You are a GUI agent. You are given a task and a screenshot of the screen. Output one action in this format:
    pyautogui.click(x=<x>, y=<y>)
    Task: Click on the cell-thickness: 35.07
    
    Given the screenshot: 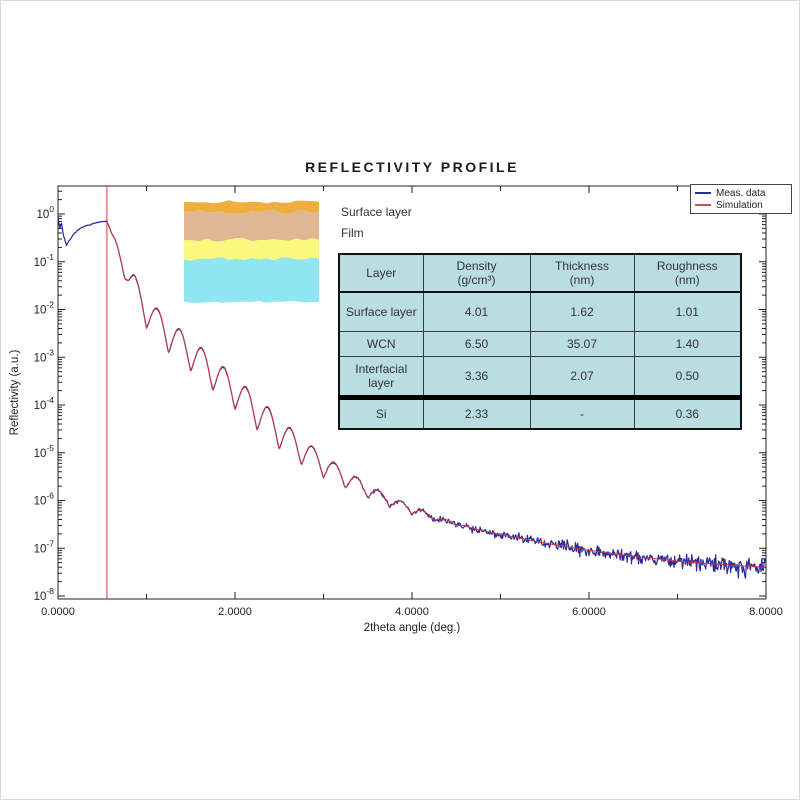 What is the action you would take?
    pyautogui.click(x=582, y=344)
    